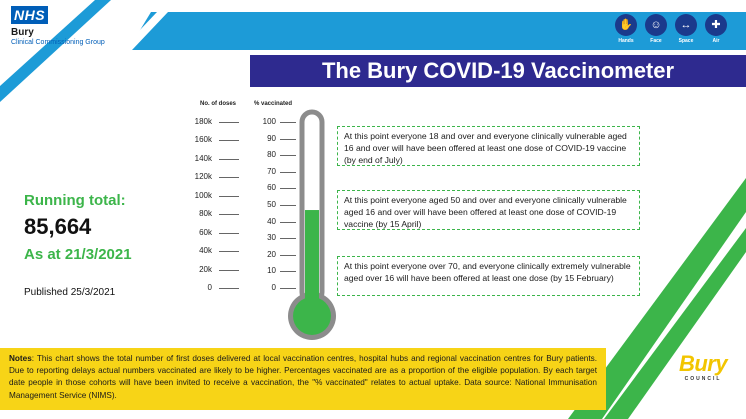 This screenshot has height=419, width=746. What do you see at coordinates (271, 171) in the screenshot?
I see `pct-tick-label: 70` at bounding box center [271, 171].